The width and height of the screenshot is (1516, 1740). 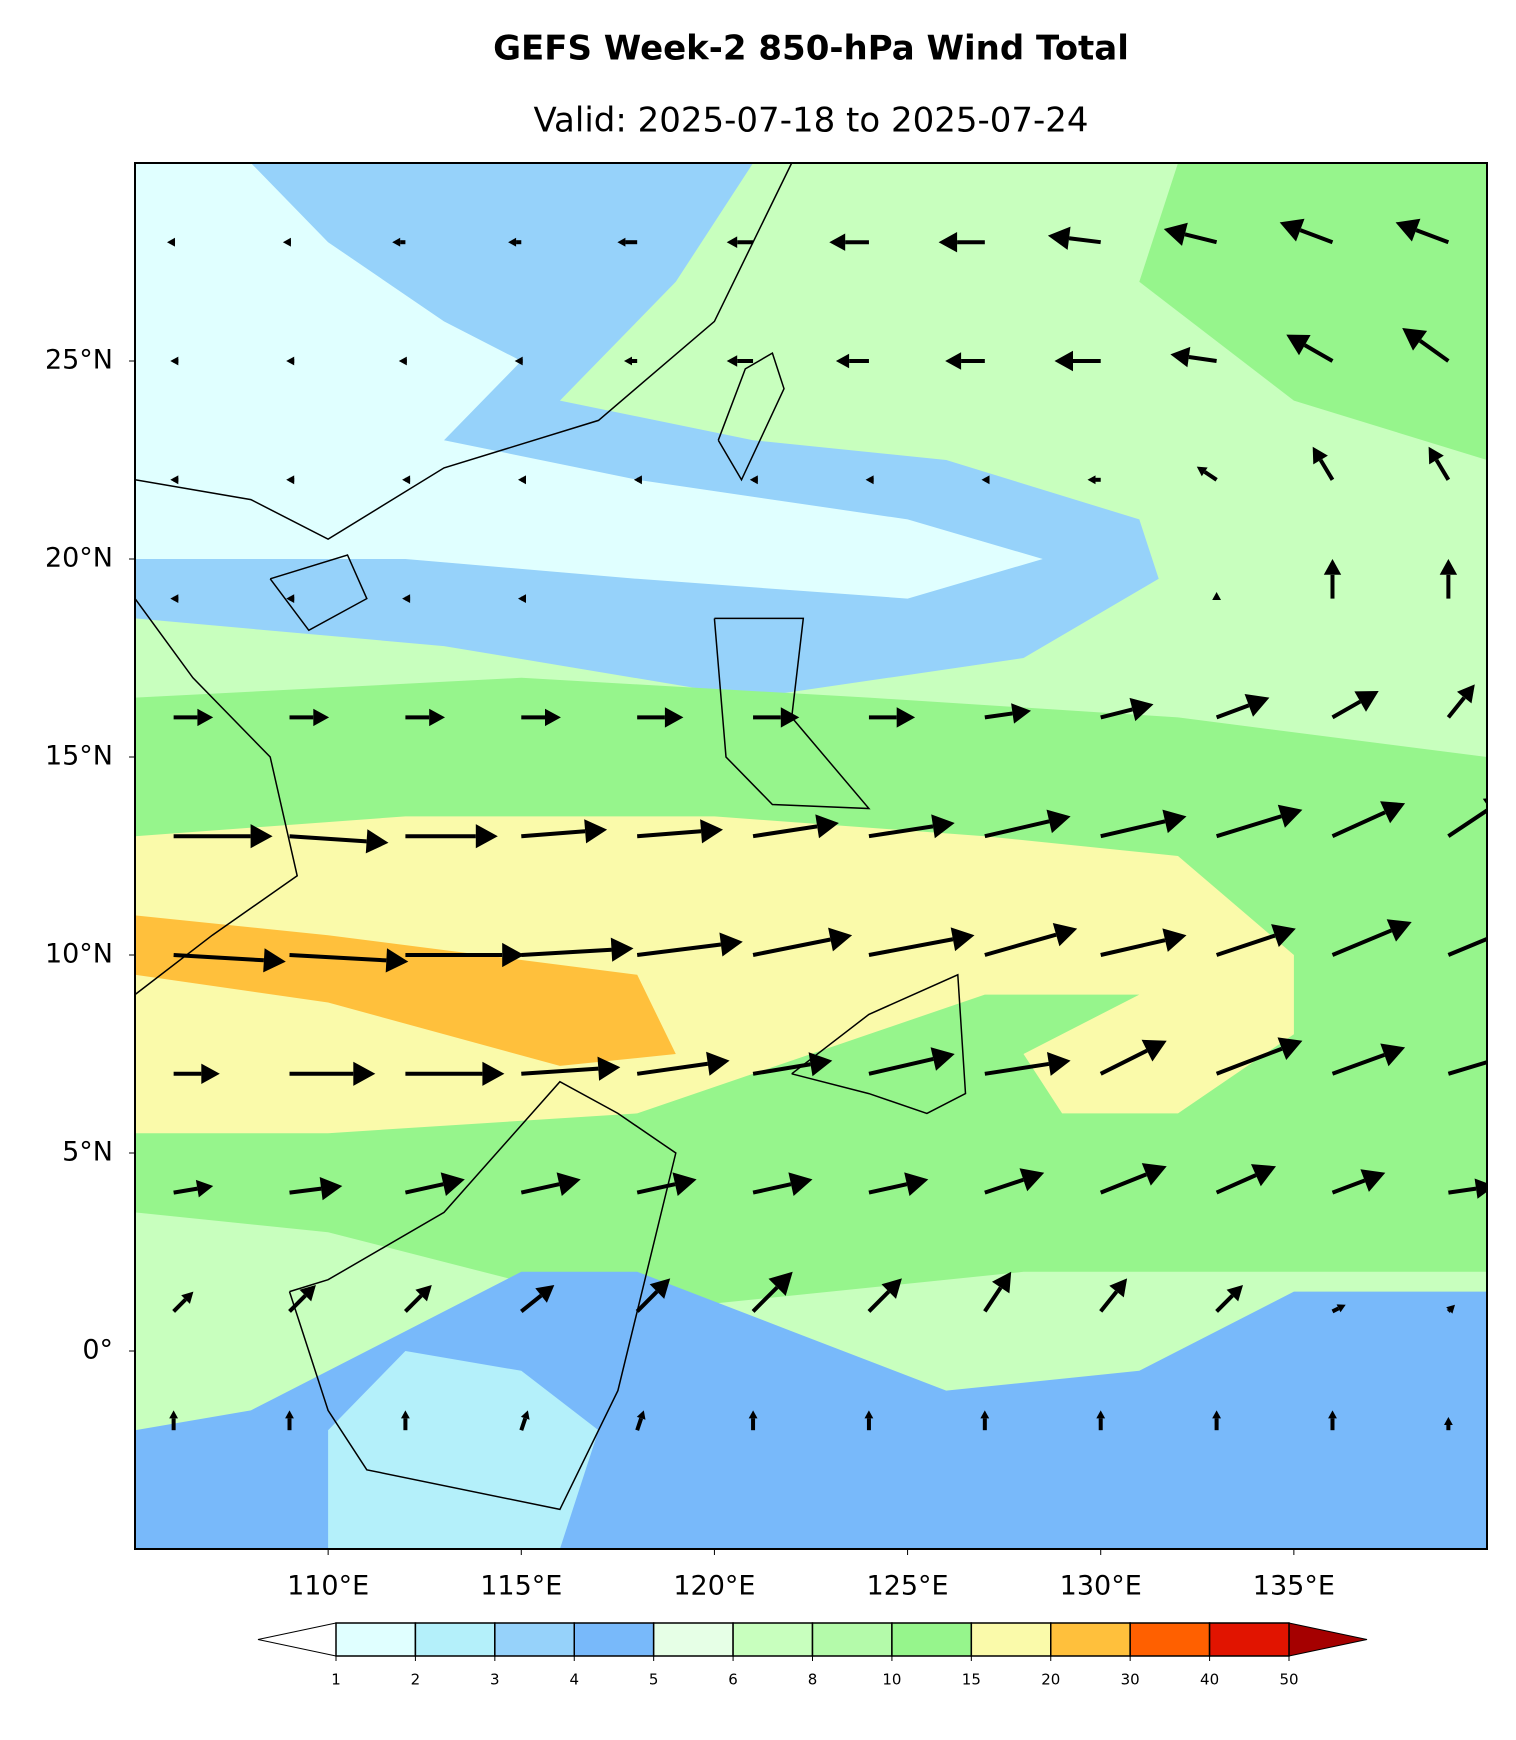 I want to click on y-tick-label: 15°N, so click(x=79, y=756).